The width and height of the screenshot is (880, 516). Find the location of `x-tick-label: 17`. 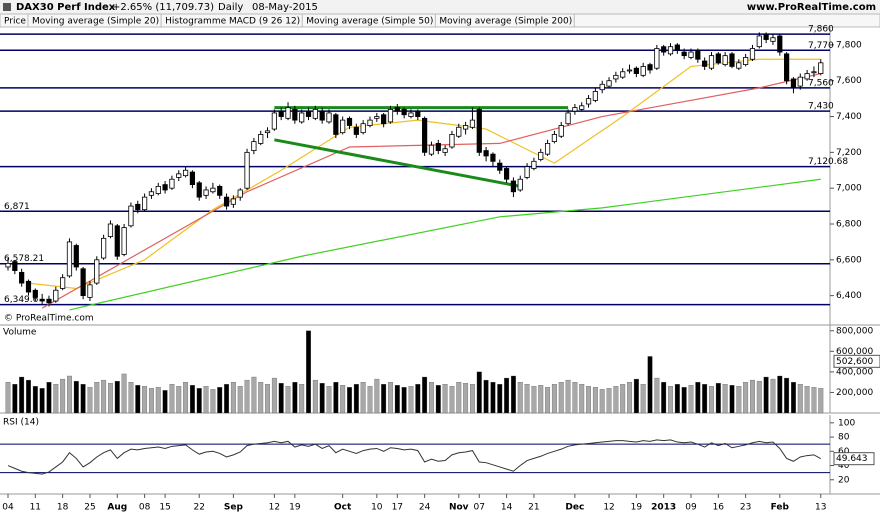

x-tick-label: 17 is located at coordinates (397, 508).